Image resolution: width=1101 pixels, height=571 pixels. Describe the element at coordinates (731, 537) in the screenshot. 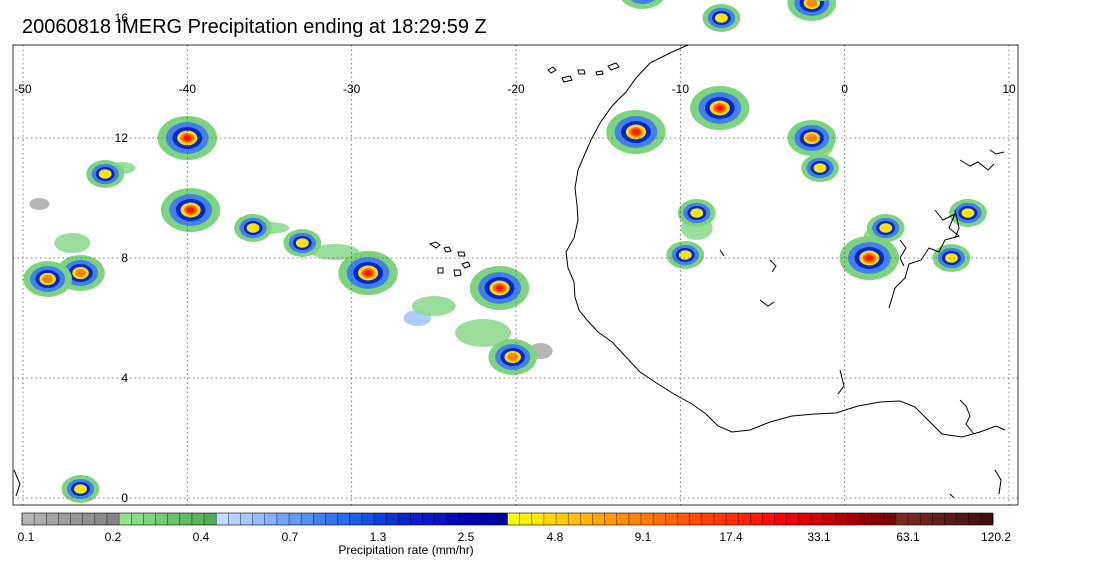

I see `colorbar-tick-label: 17.4` at that location.